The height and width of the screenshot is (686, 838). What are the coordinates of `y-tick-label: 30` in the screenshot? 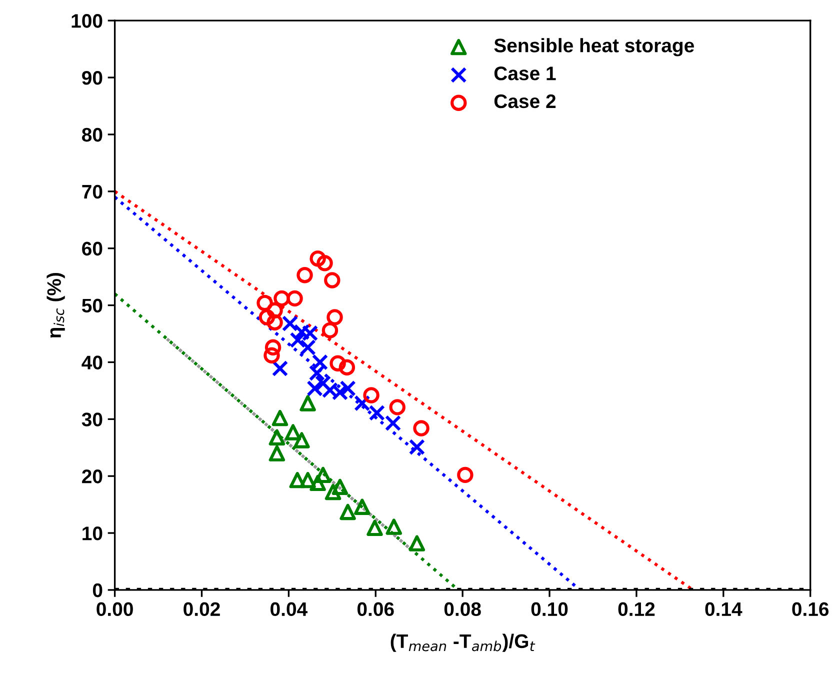 It's located at (92, 419).